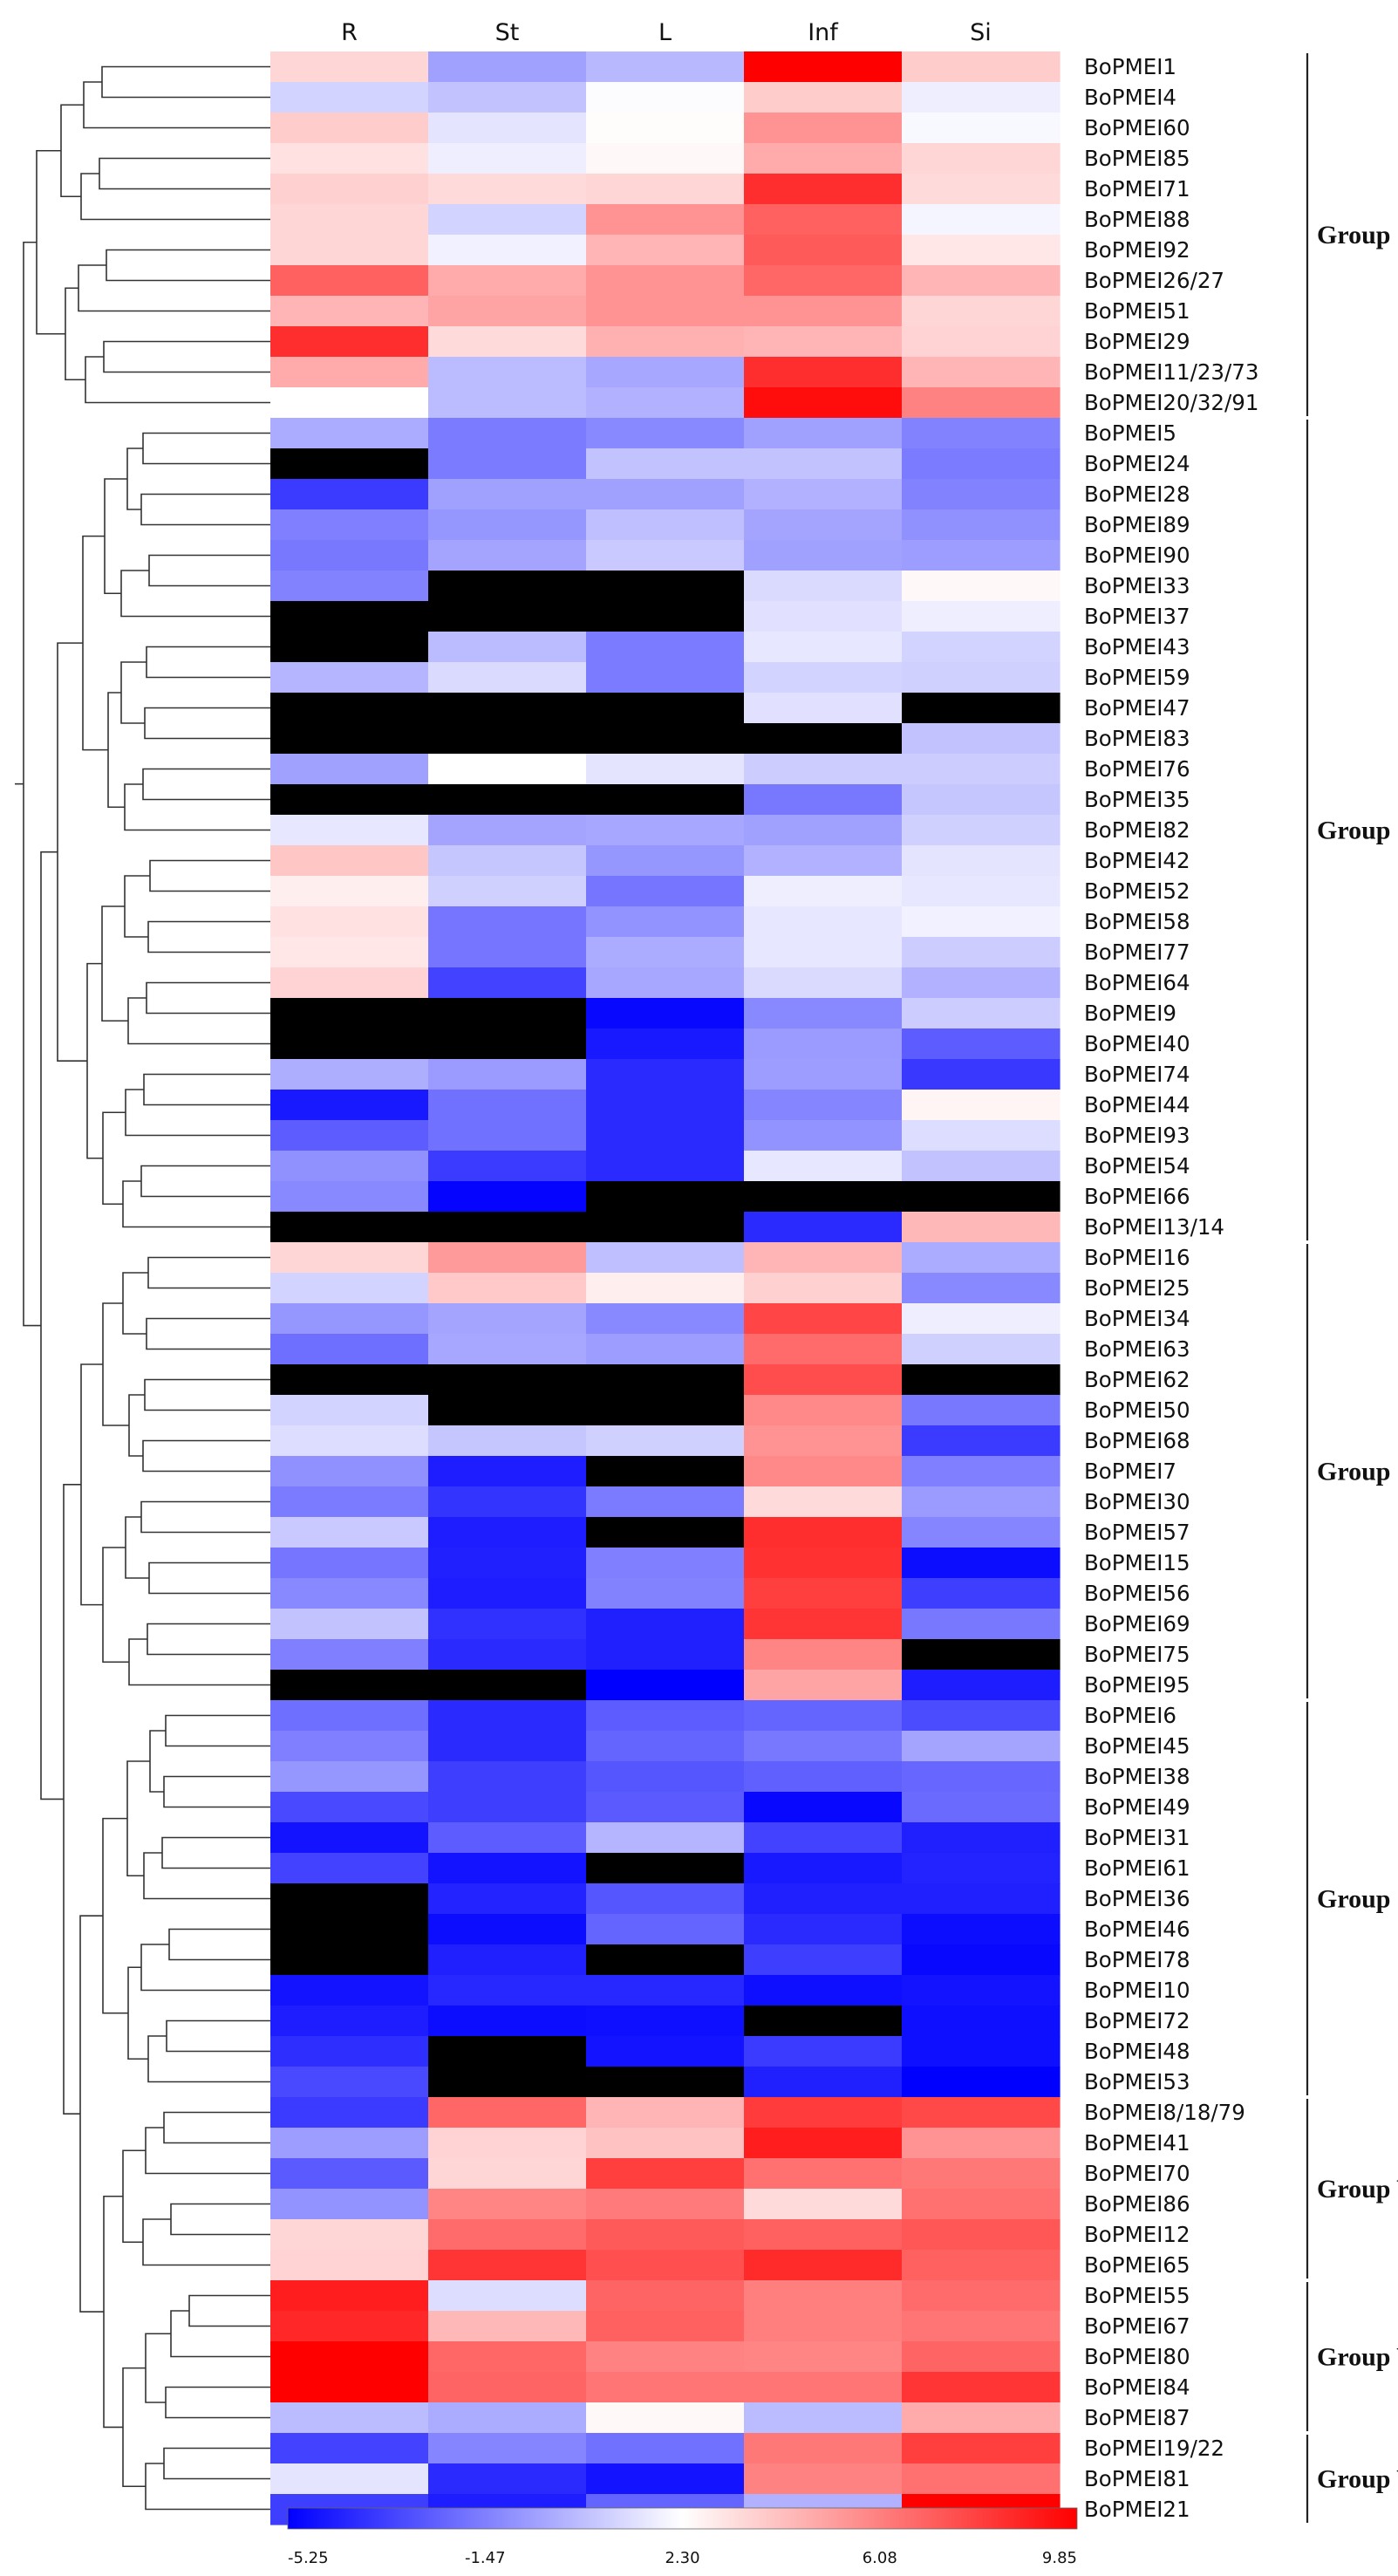 The height and width of the screenshot is (2576, 1398). I want to click on row-label: BoPMEI55, so click(1137, 2295).